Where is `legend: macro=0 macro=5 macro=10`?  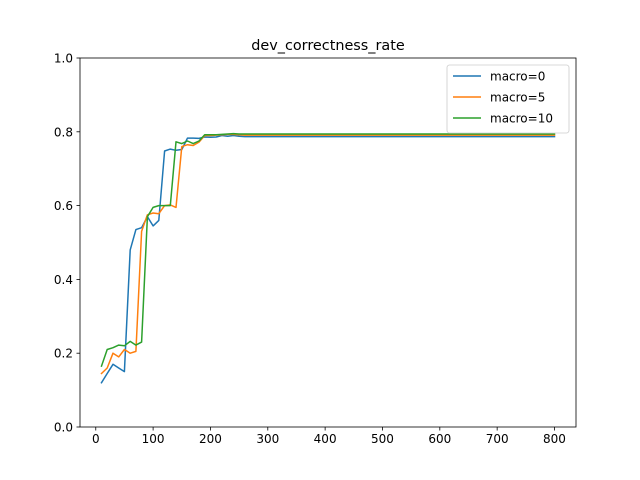
legend: macro=0 macro=5 macro=10 is located at coordinates (508, 99).